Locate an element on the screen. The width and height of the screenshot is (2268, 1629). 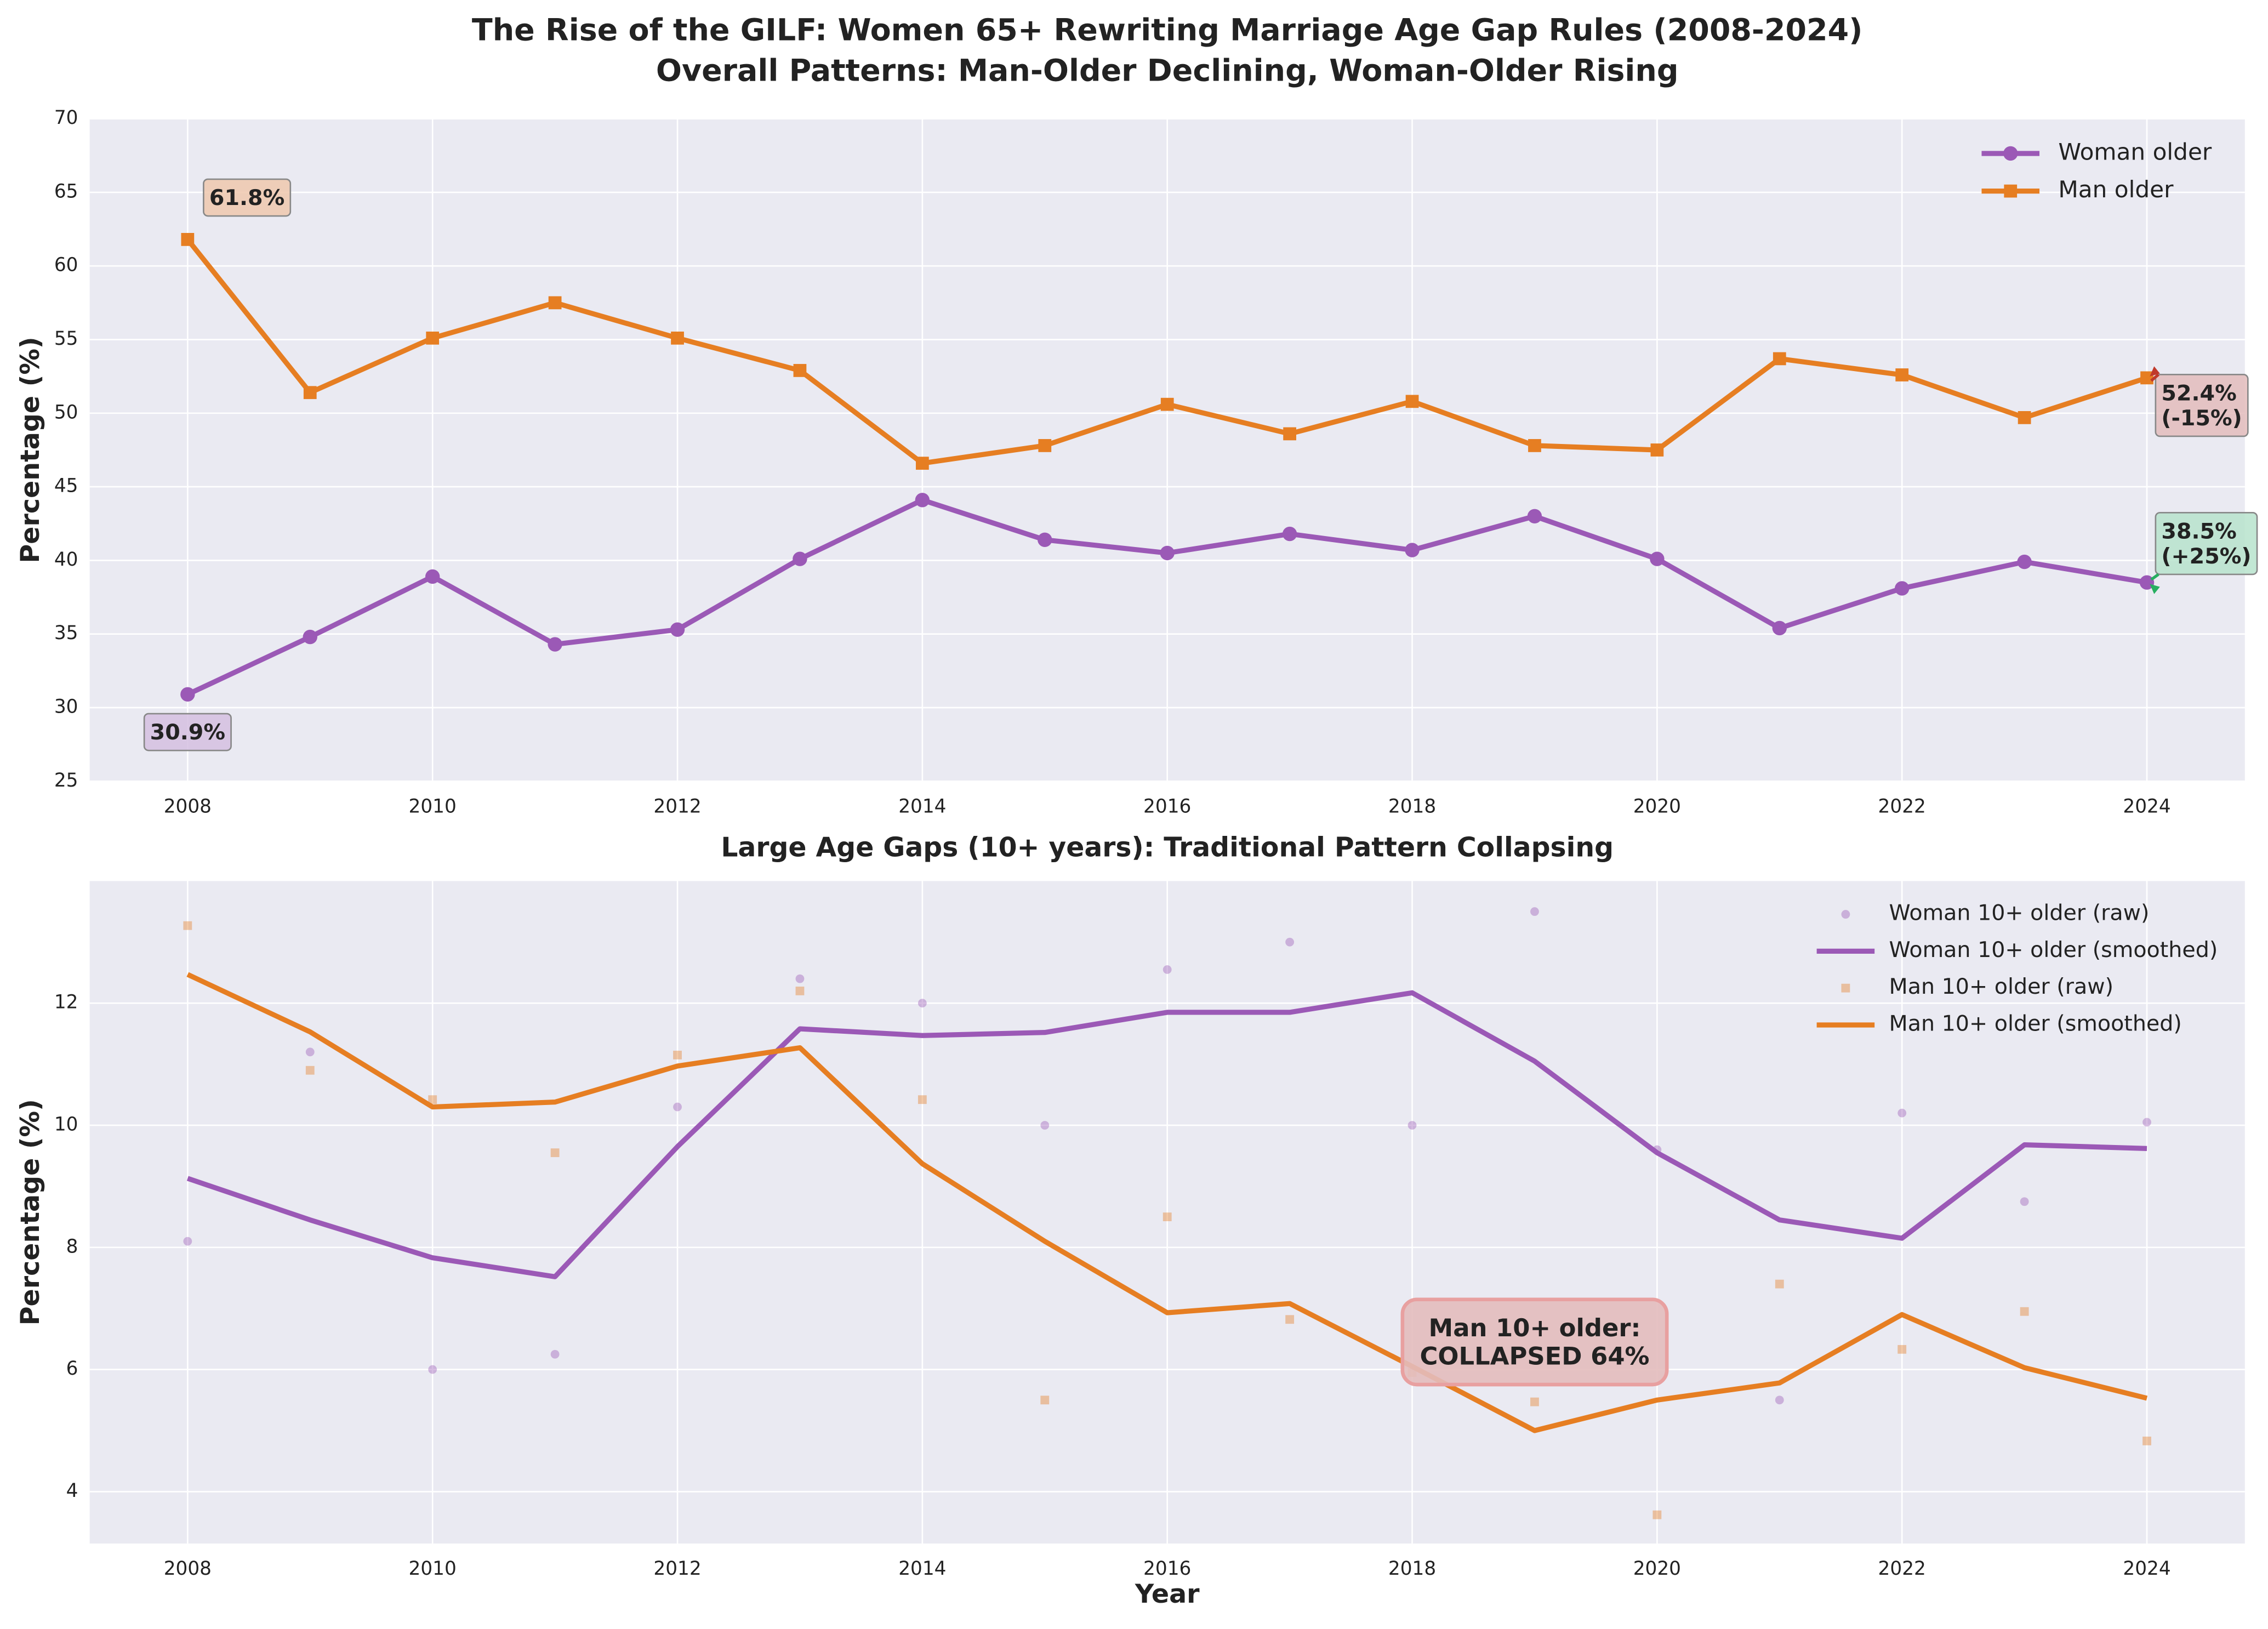
y-tick-label: 40 is located at coordinates (66, 560).